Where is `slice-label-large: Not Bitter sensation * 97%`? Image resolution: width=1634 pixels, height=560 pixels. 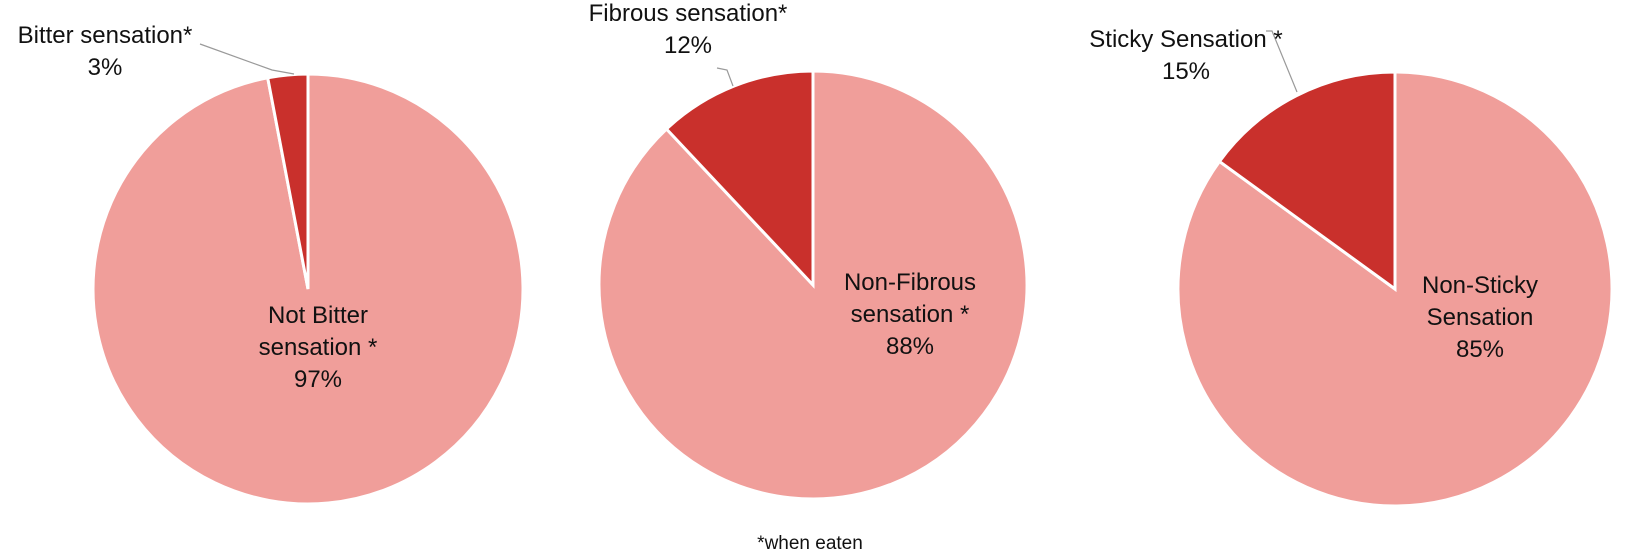 slice-label-large: Not Bitter sensation * 97% is located at coordinates (318, 347).